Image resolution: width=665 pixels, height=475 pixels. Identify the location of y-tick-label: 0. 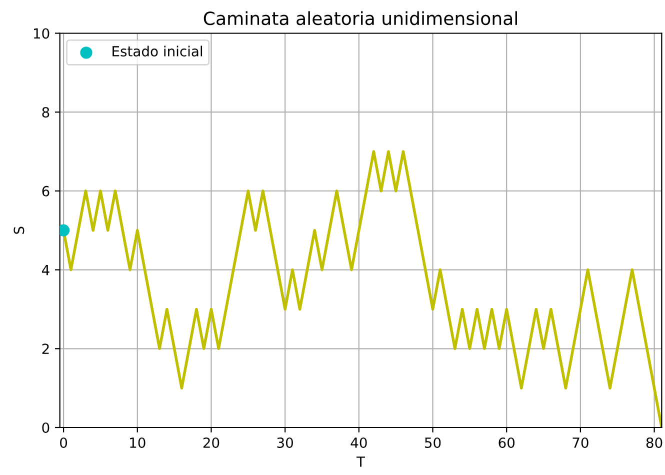
(46, 427).